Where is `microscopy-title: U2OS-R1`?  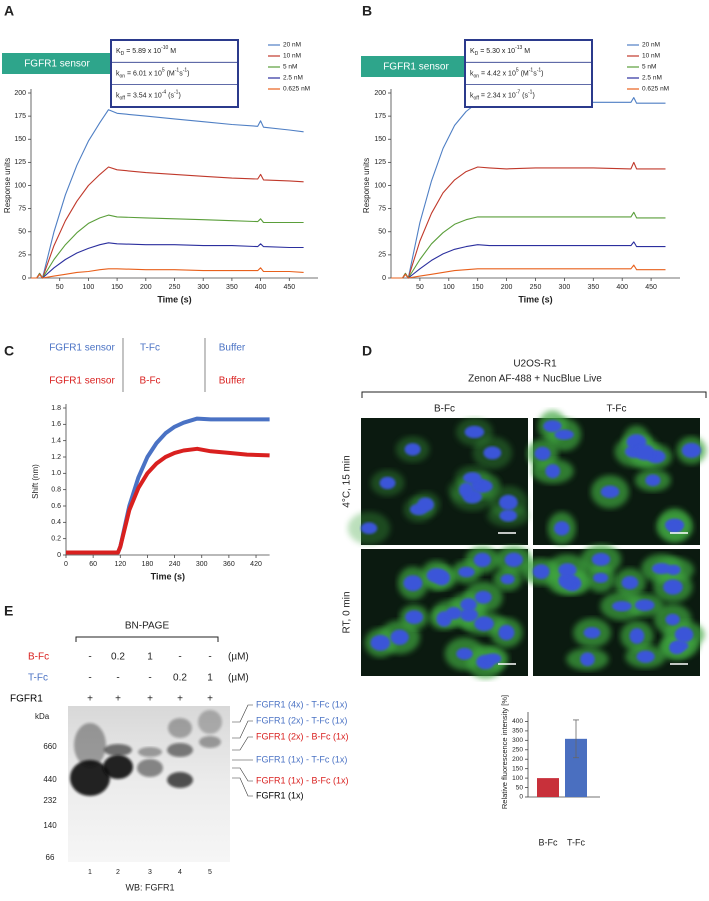 microscopy-title: U2OS-R1 is located at coordinates (535, 364).